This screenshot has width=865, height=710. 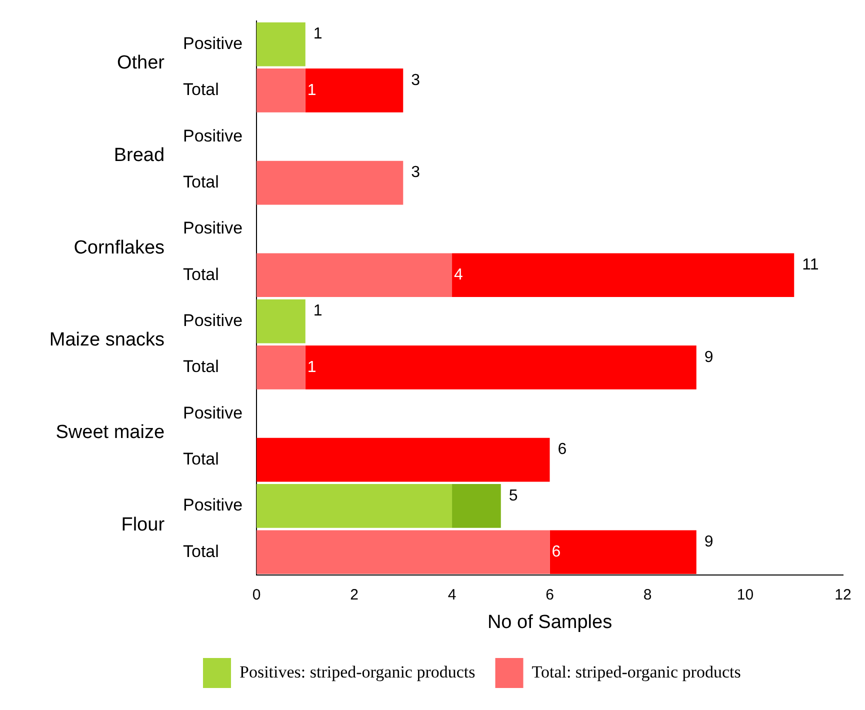 What do you see at coordinates (110, 432) in the screenshot?
I see `text: Sweet maize` at bounding box center [110, 432].